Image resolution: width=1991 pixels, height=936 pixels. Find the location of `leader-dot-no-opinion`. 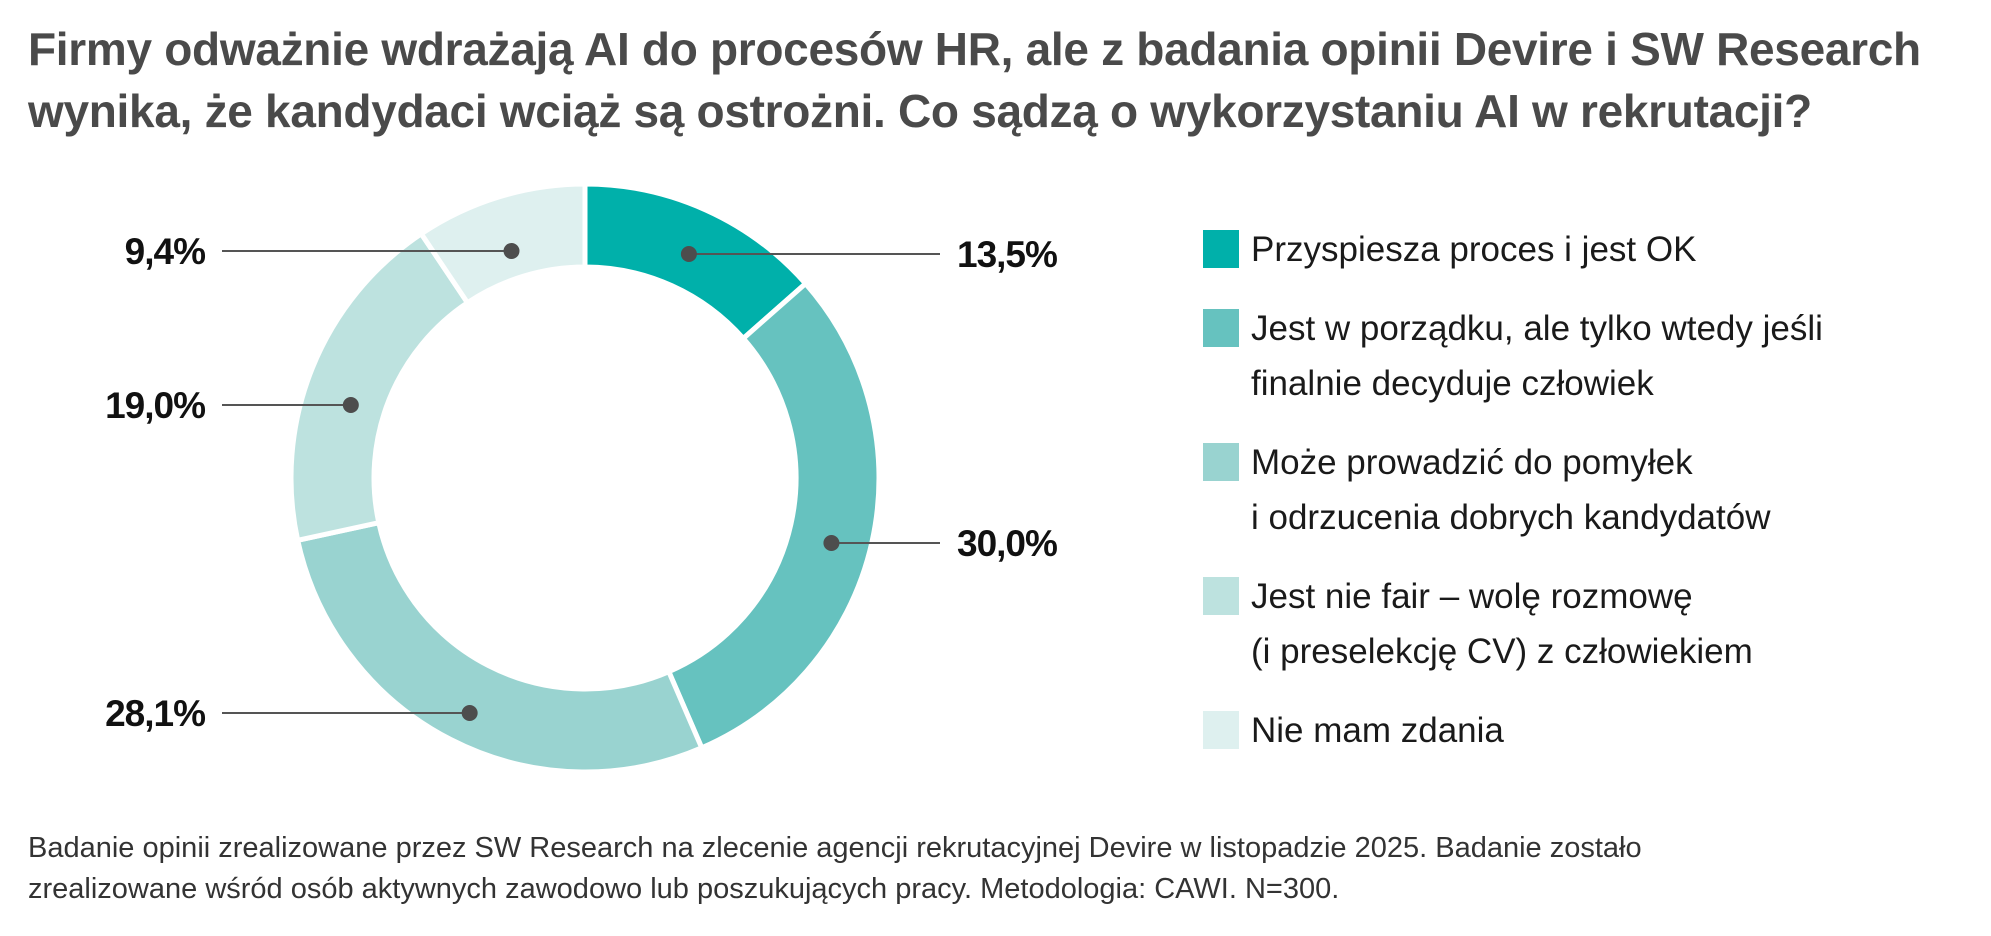

leader-dot-no-opinion is located at coordinates (511, 251).